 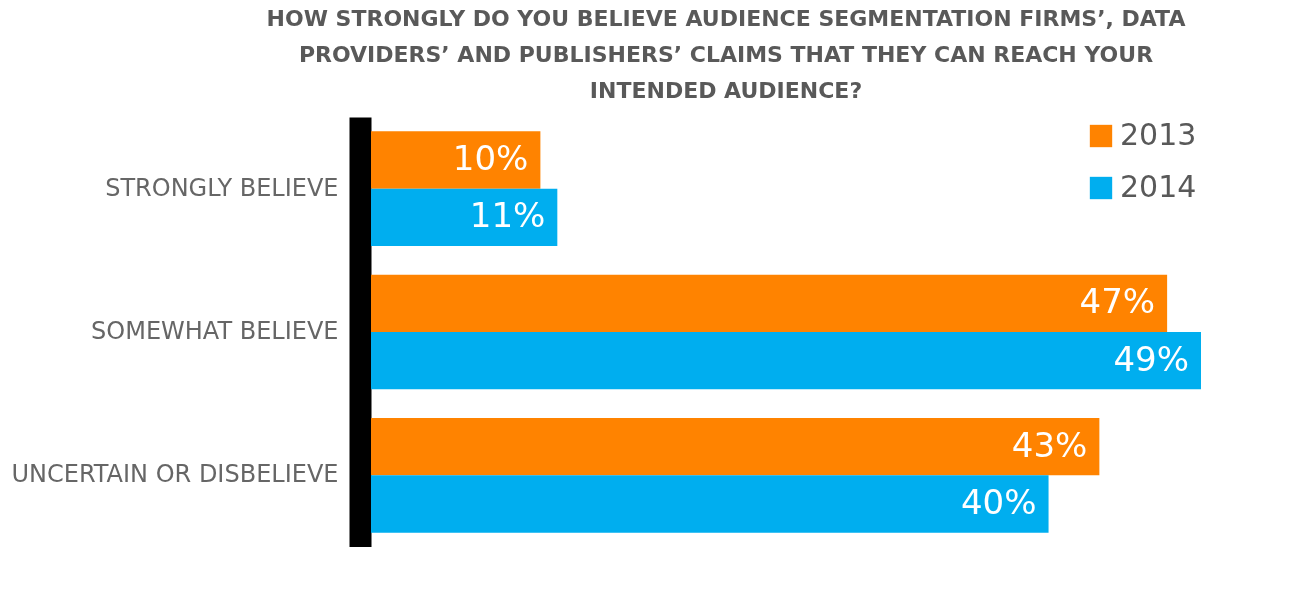 I want to click on data-label: 43%, so click(x=1049, y=444).